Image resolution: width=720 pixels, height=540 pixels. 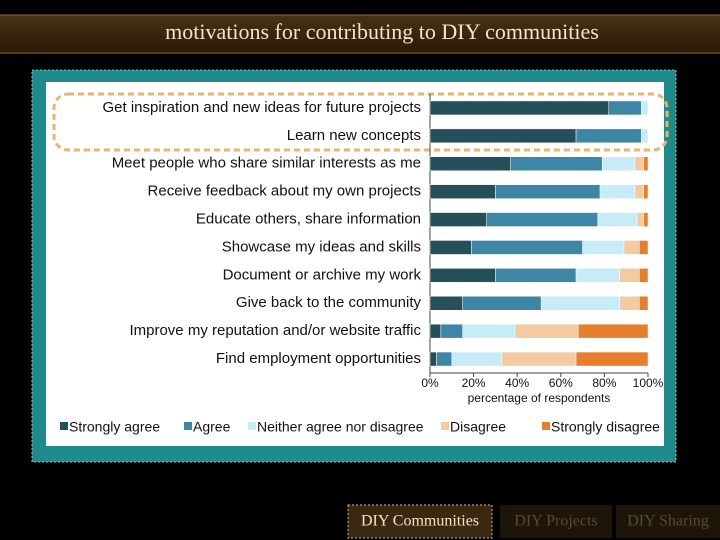 What do you see at coordinates (329, 302) in the screenshot?
I see `category-label: Give back to the community` at bounding box center [329, 302].